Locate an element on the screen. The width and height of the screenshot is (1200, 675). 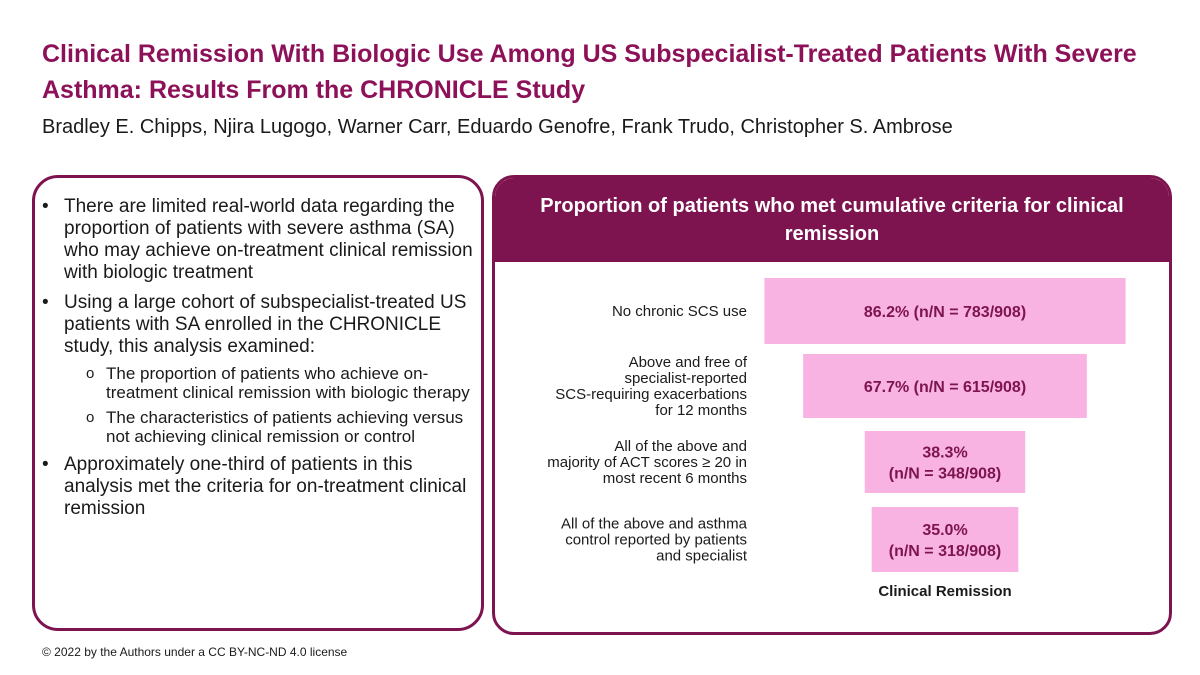
category-label: All of the above and asthma is located at coordinates (654, 524).